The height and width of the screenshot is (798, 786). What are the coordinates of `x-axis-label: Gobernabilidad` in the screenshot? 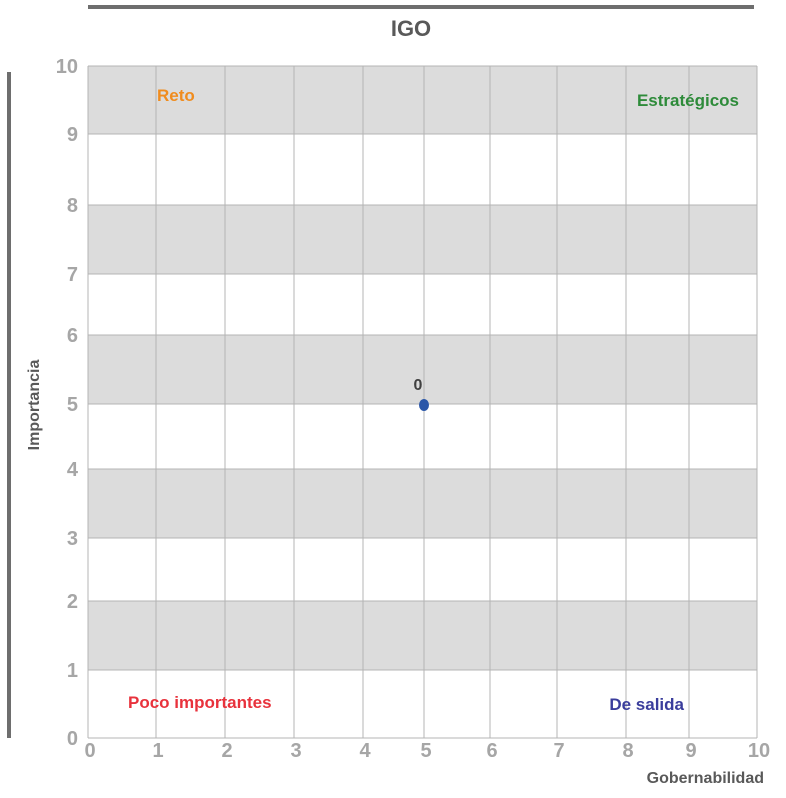 It's located at (705, 778).